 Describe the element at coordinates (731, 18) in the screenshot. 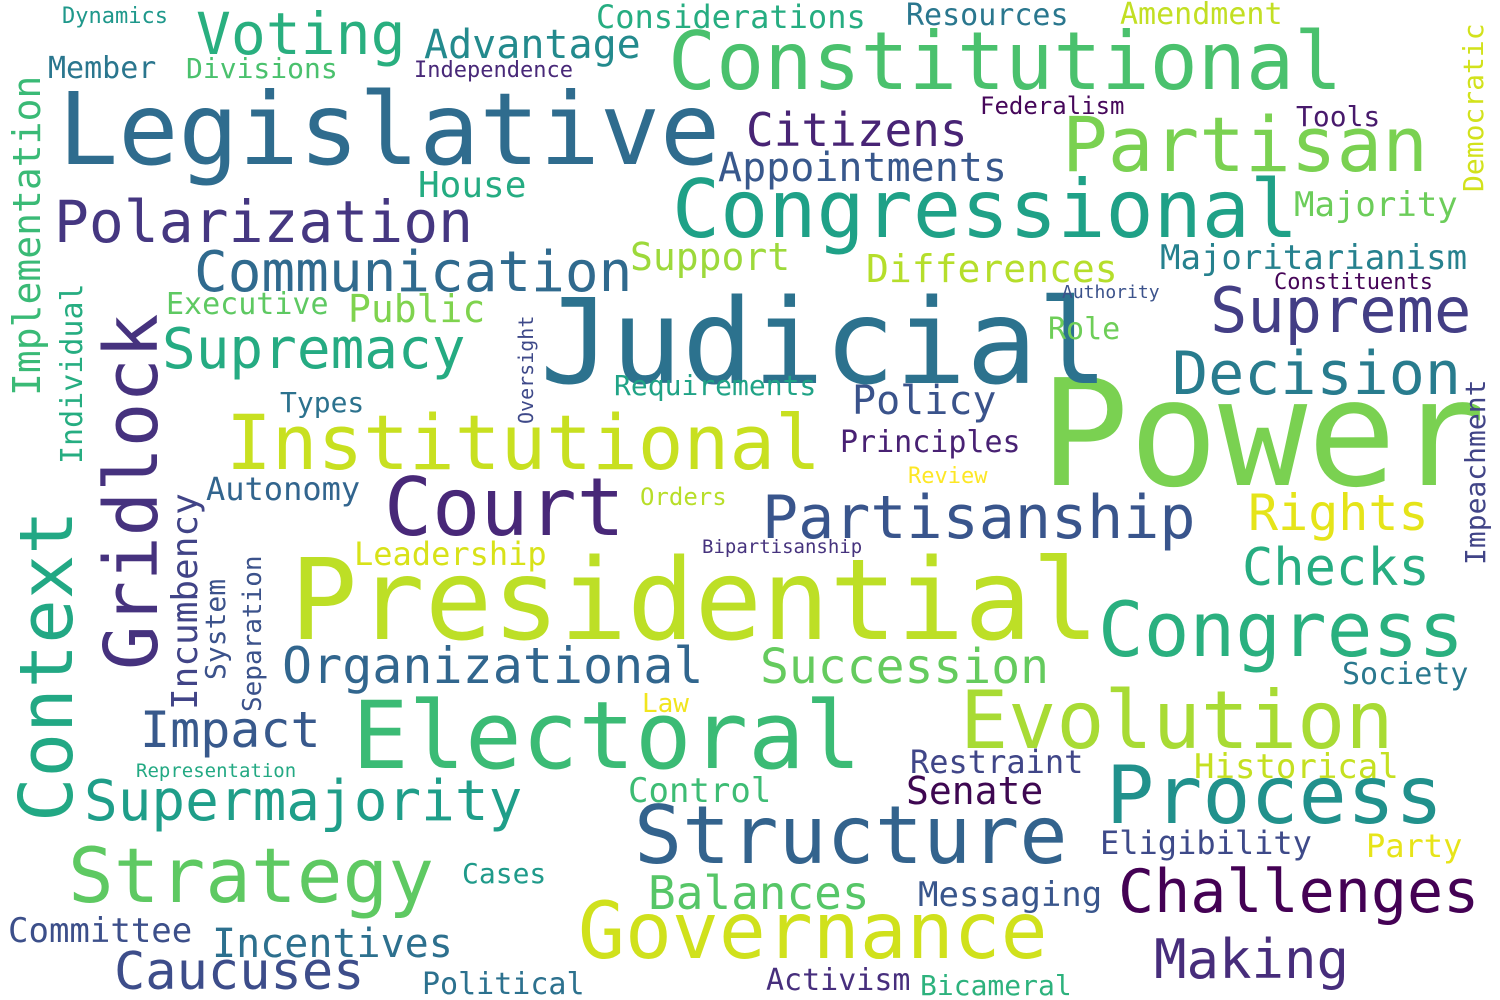

I see `word: Considerations` at that location.